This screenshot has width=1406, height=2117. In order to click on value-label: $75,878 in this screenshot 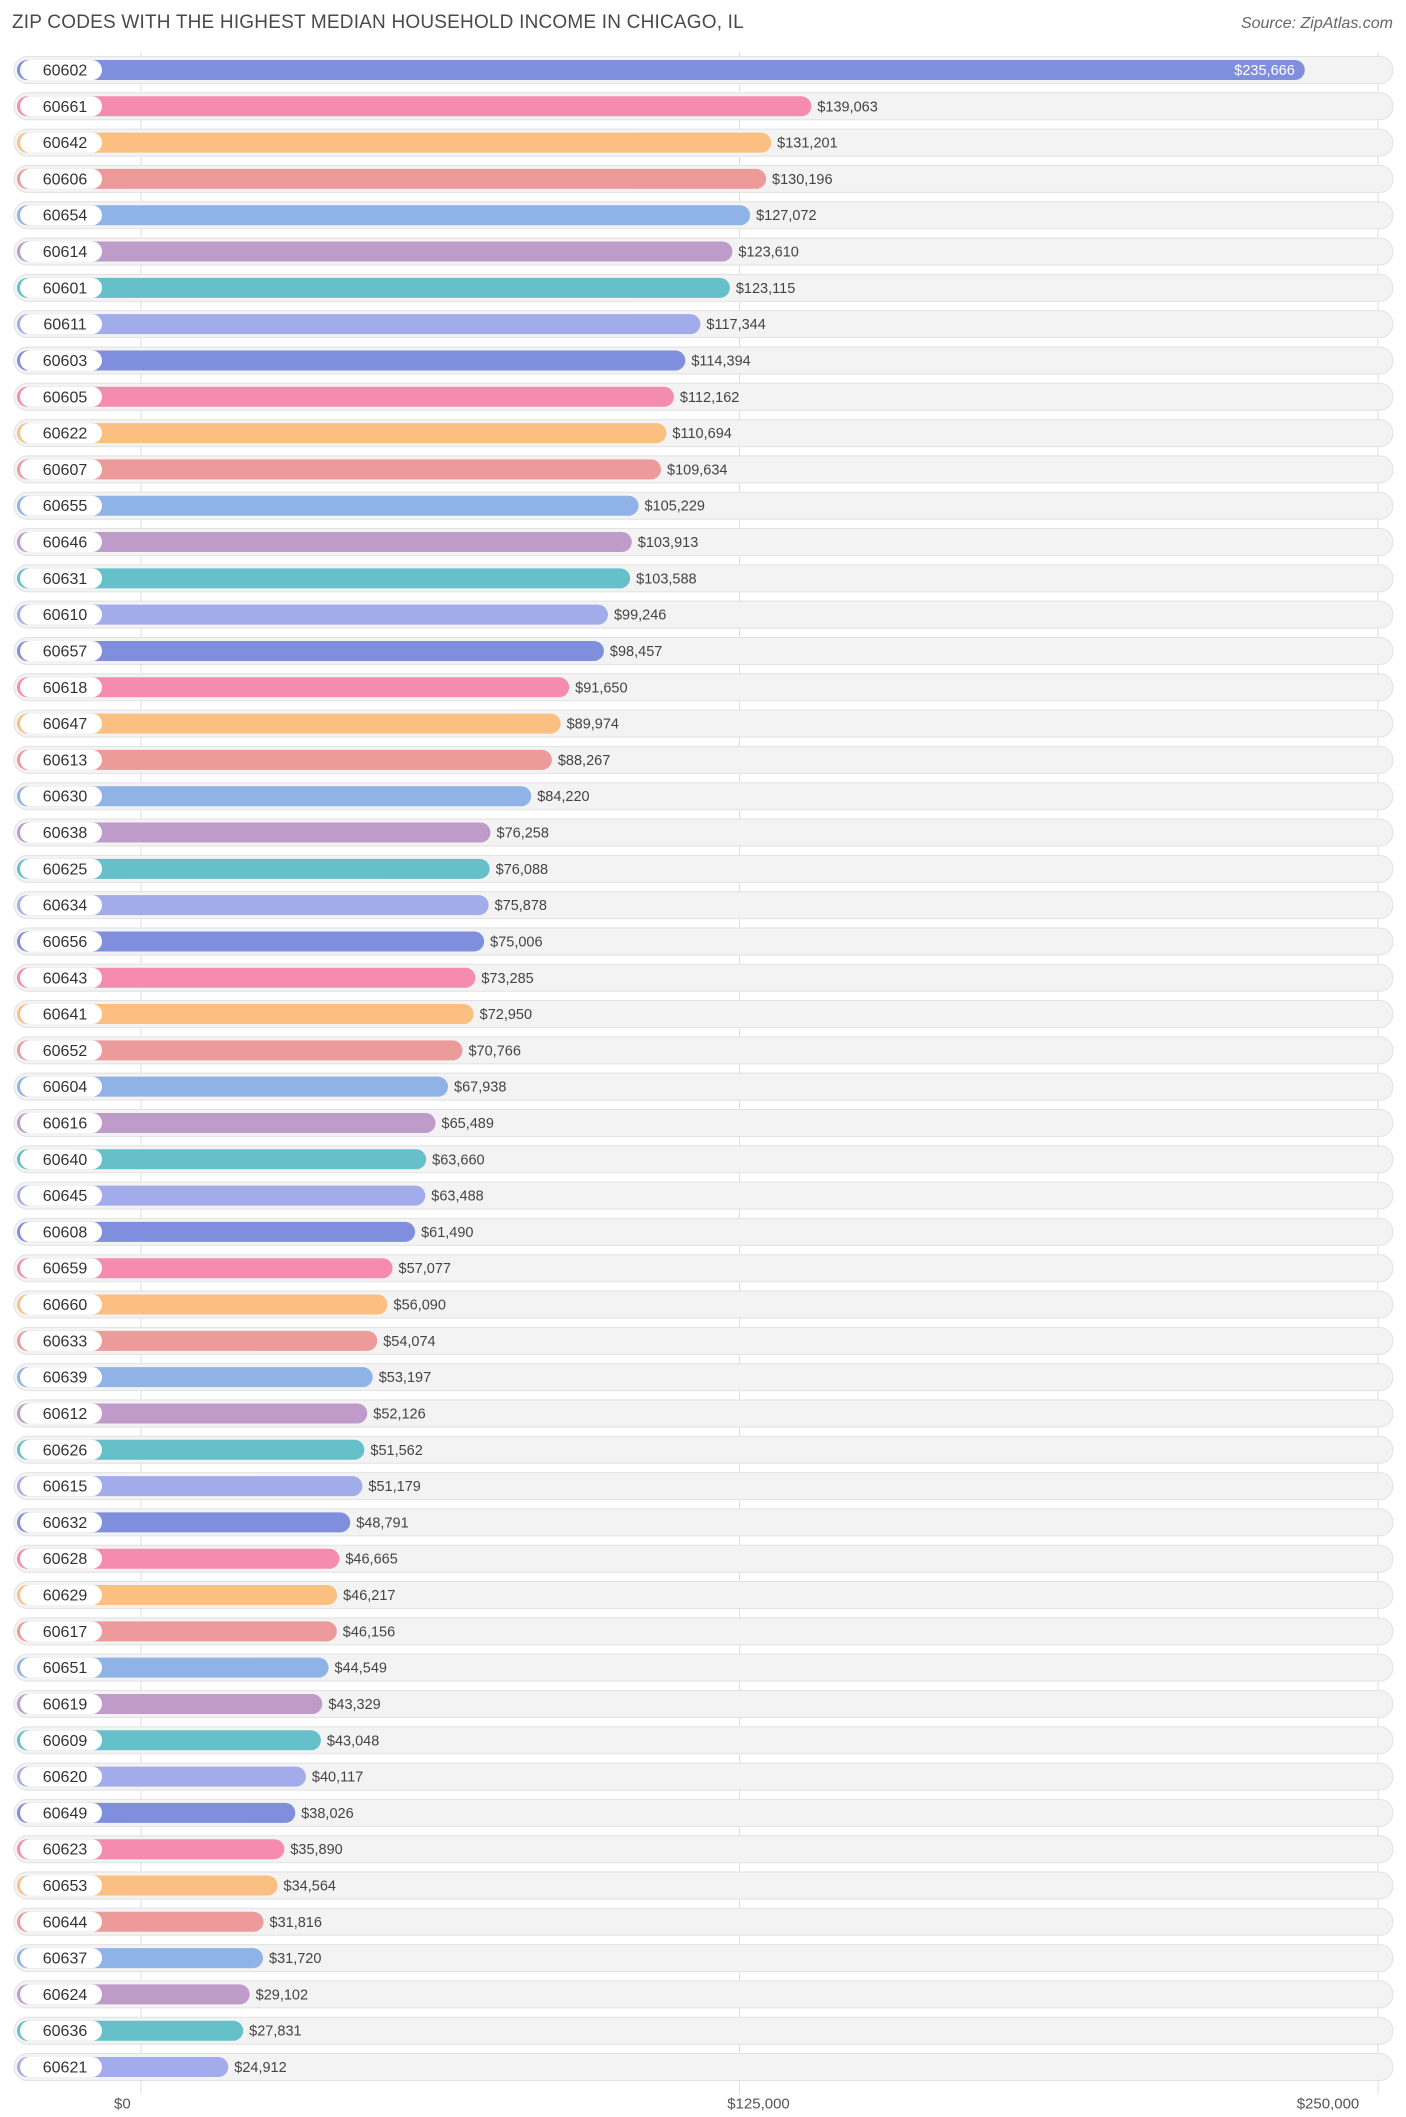, I will do `click(521, 906)`.